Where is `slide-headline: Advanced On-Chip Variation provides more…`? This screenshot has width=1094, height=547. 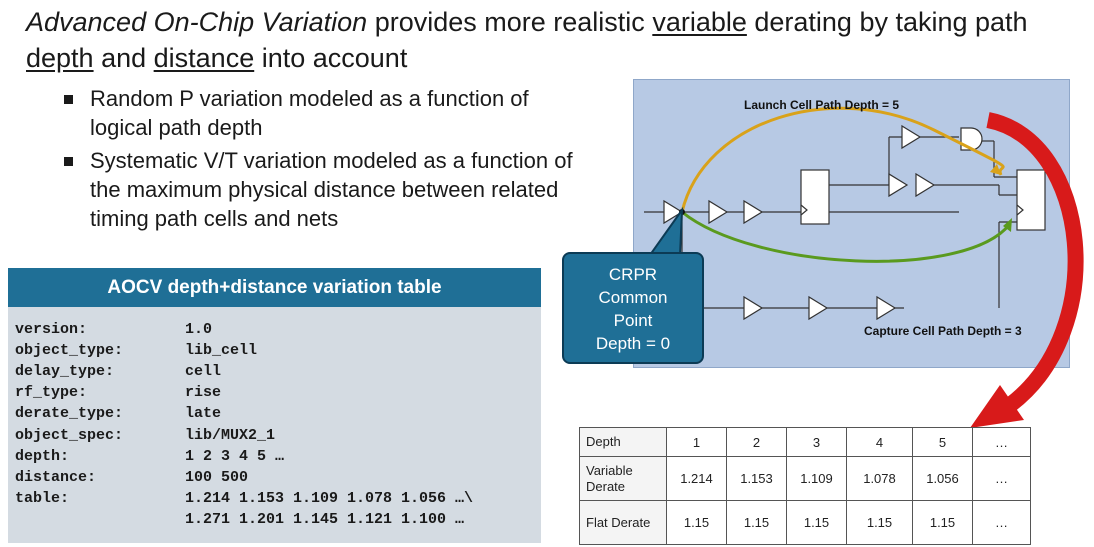
slide-headline: Advanced On-Chip Variation provides more… is located at coordinates (556, 40).